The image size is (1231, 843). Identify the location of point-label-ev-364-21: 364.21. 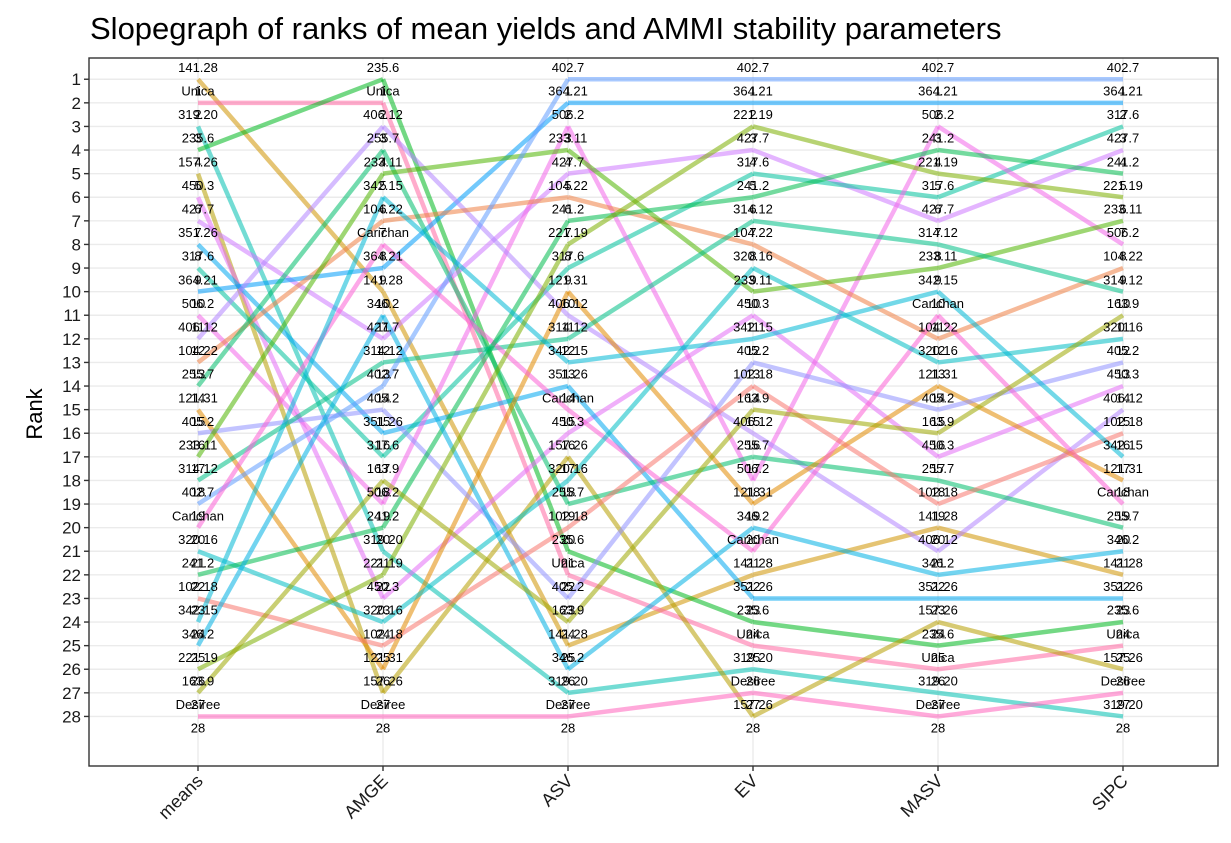
(753, 91).